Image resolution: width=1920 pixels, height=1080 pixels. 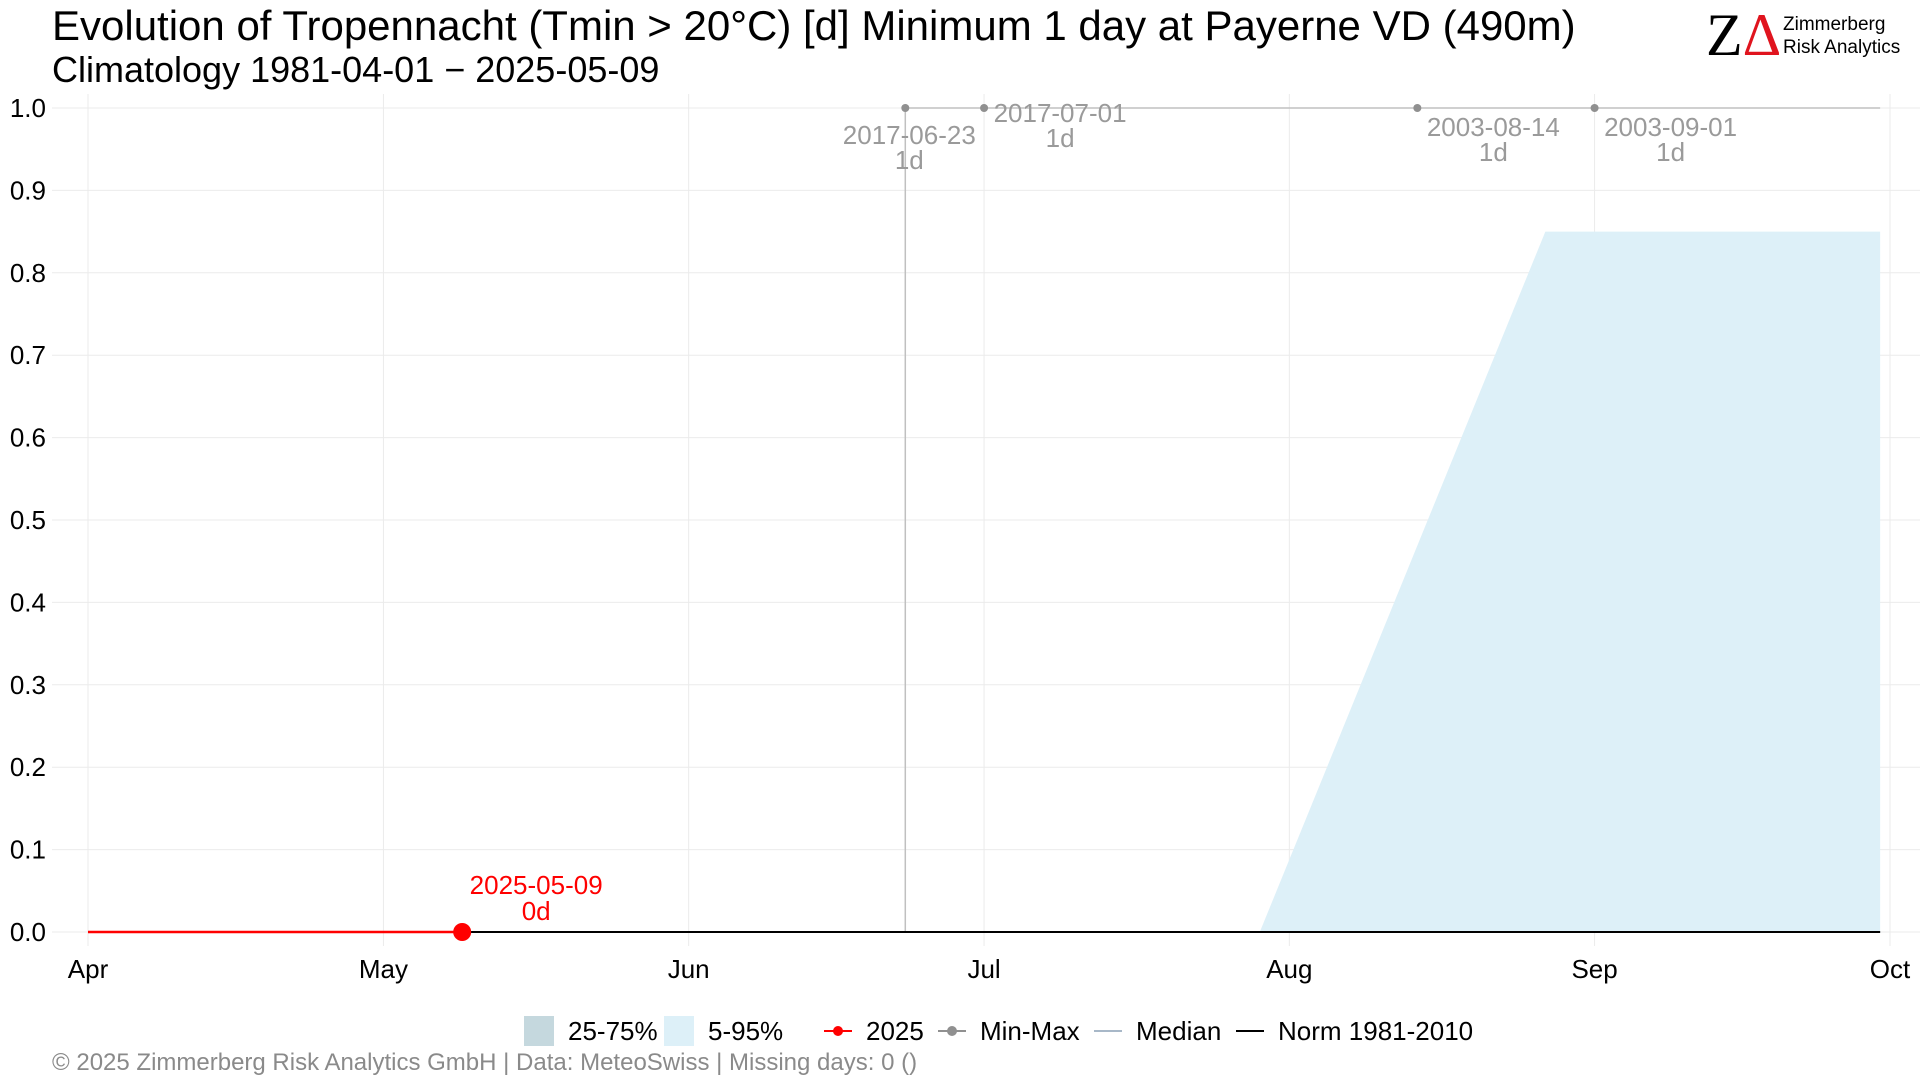 I want to click on annotation-date: 2003-08-14, so click(x=1493, y=127).